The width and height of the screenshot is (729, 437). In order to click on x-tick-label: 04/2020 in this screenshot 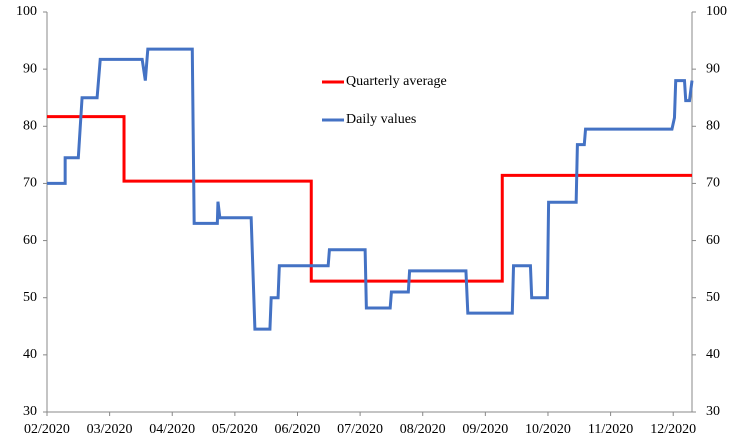, I will do `click(172, 429)`.